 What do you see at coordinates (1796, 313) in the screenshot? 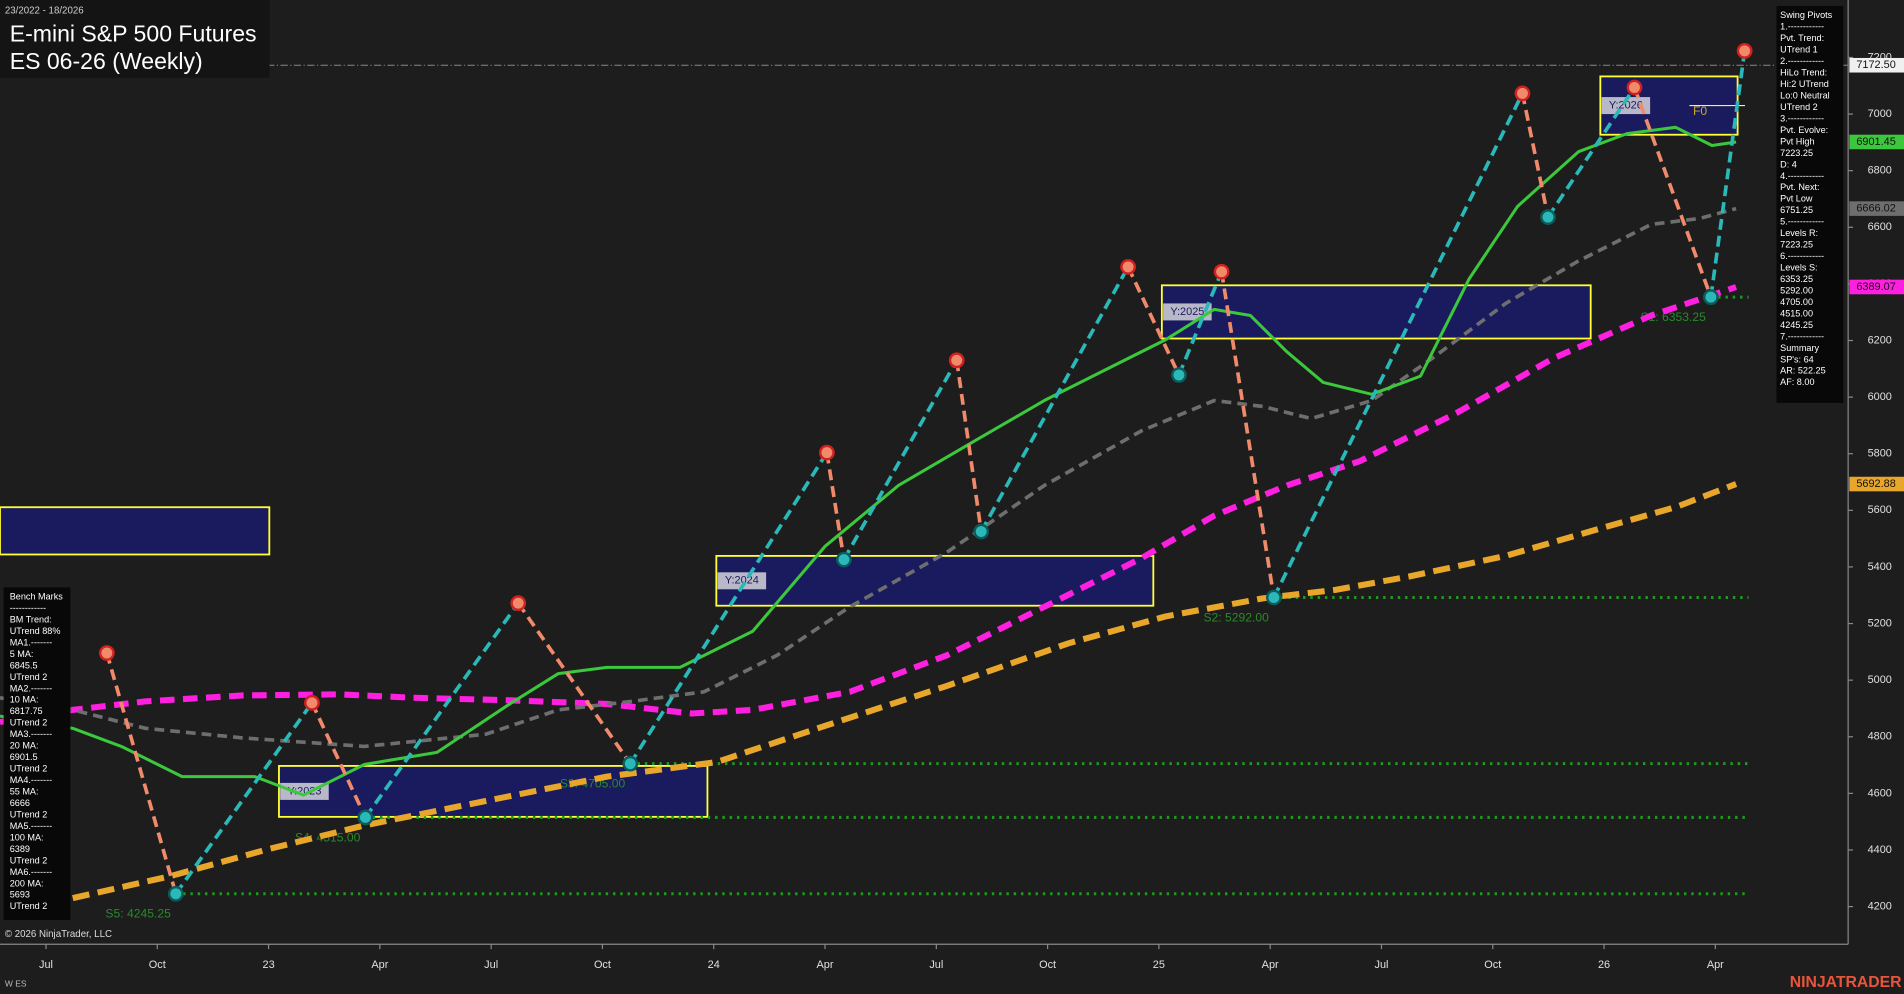
I see `swing-pivots-line: 4515.00` at bounding box center [1796, 313].